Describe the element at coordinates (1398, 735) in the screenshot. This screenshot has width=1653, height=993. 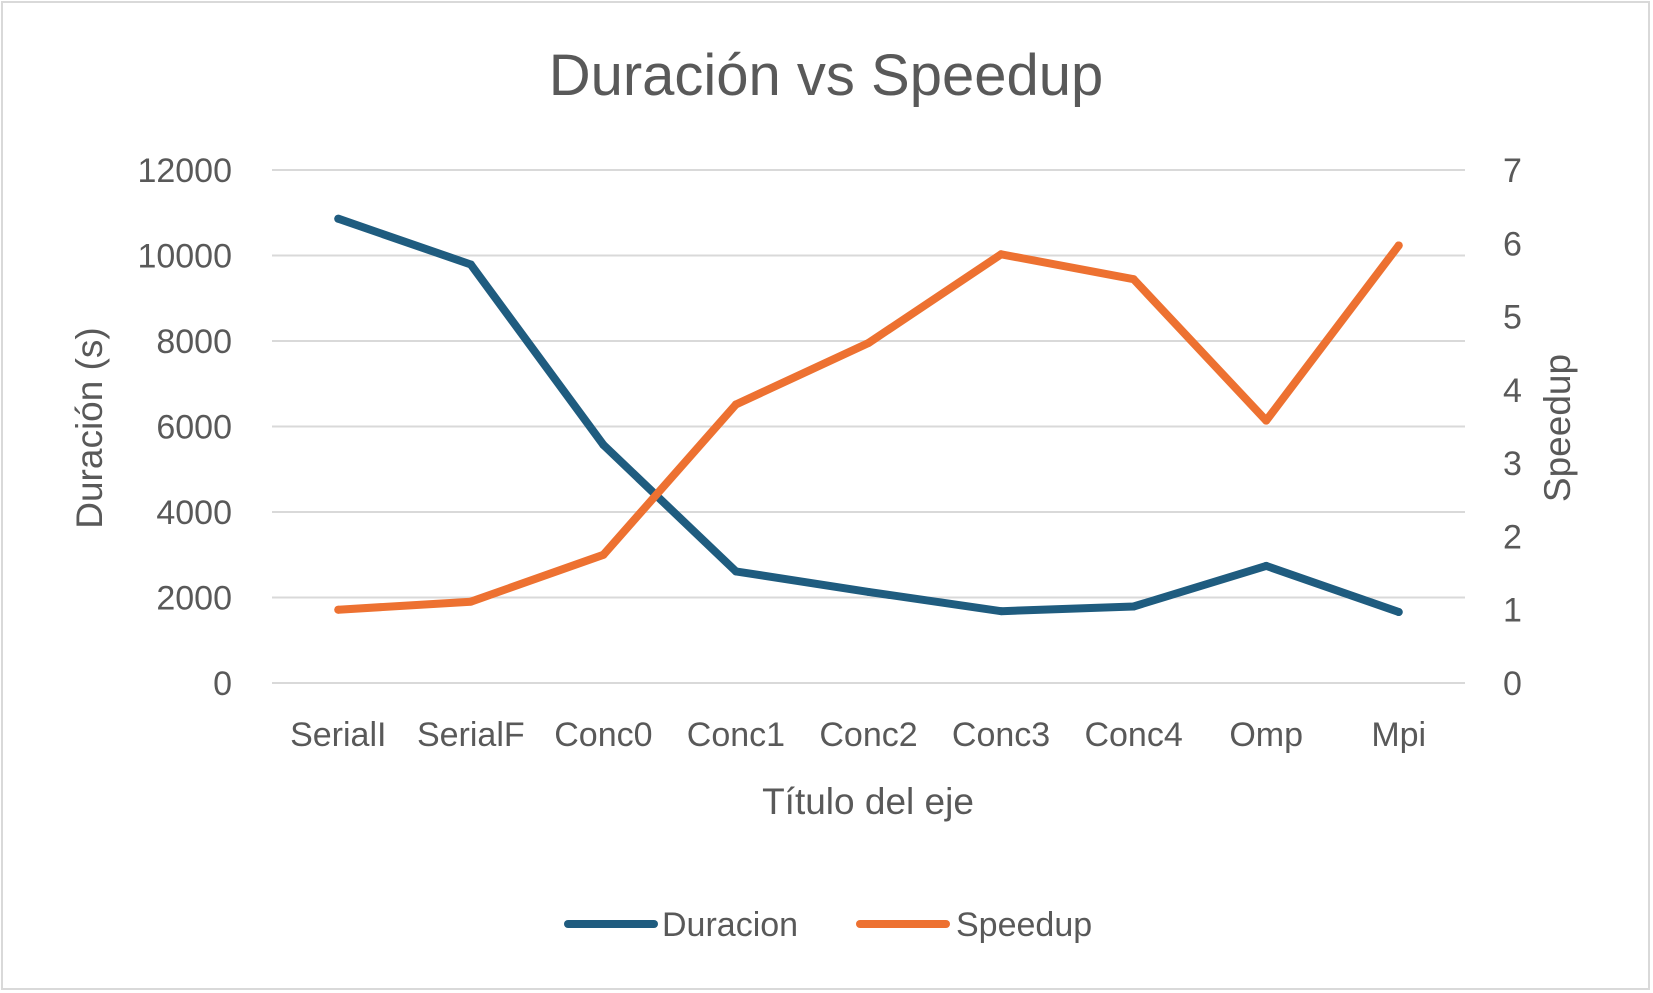
I see `x-tick-label: Mpi` at that location.